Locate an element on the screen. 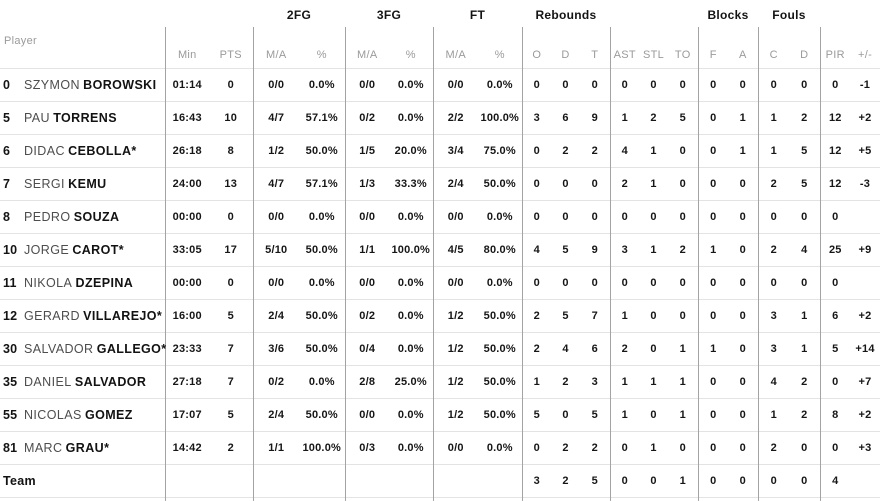 The height and width of the screenshot is (501, 880). column-header-ast: AST is located at coordinates (624, 55).